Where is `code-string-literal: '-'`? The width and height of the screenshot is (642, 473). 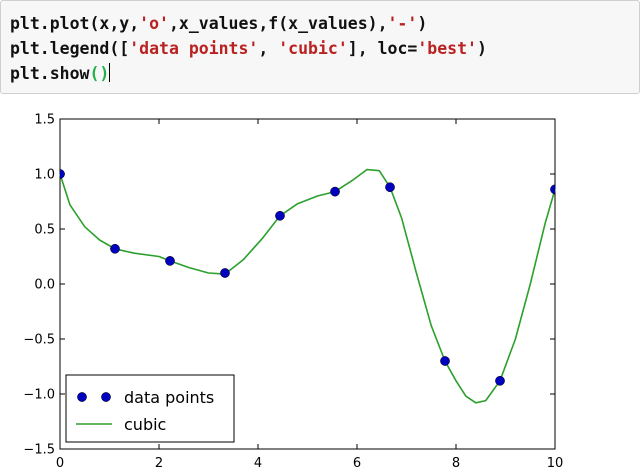
code-string-literal: '-' is located at coordinates (402, 23).